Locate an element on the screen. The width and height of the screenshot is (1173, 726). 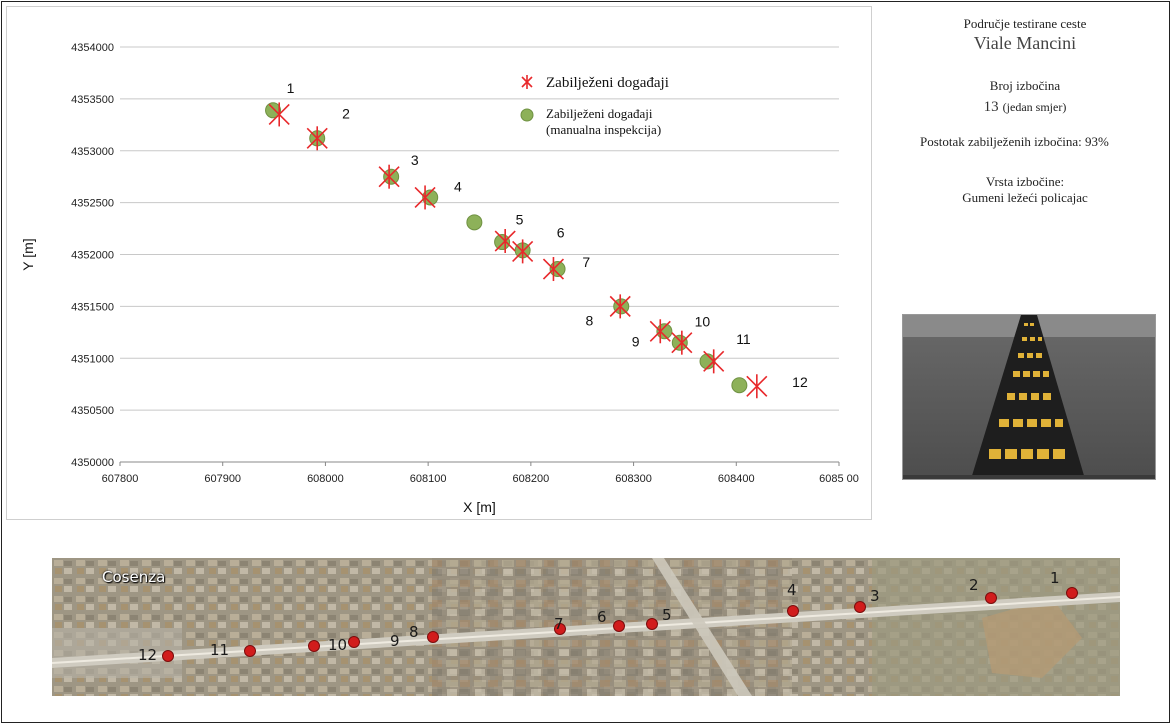
map-marker-label: 7 is located at coordinates (559, 624).